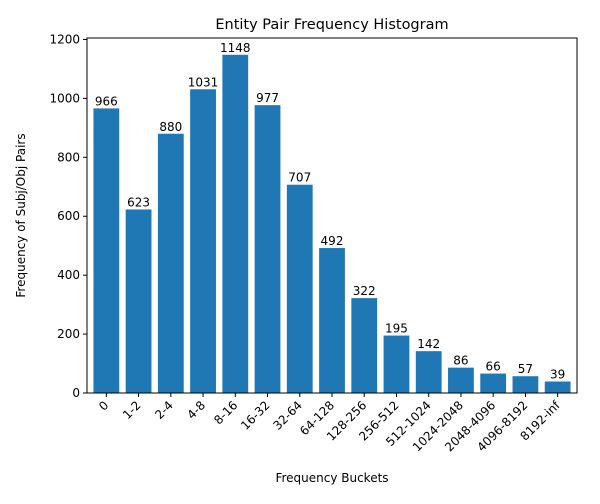 The width and height of the screenshot is (600, 504). I want to click on y-tick-label: 800, so click(68, 157).